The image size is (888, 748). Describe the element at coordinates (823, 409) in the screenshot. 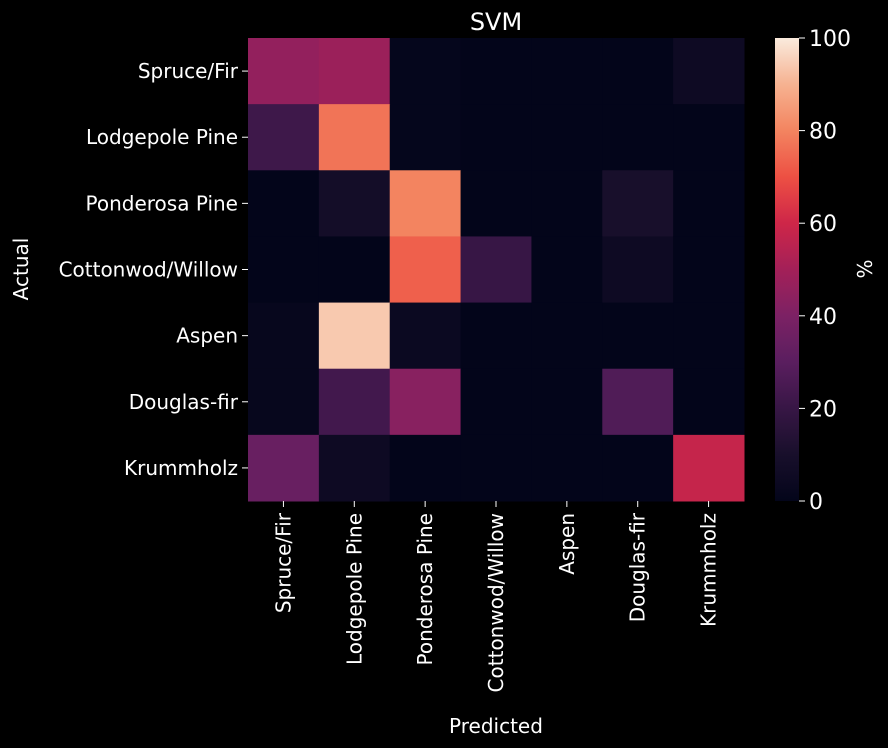

I see `colorbar-tick-label: 20` at that location.